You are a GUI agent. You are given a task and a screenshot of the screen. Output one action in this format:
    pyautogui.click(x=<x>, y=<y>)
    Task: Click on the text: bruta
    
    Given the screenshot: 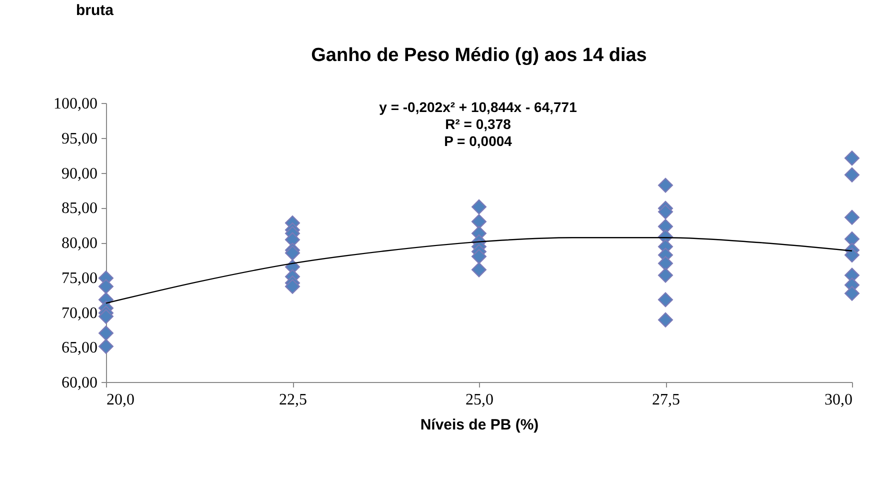 What is the action you would take?
    pyautogui.click(x=95, y=10)
    